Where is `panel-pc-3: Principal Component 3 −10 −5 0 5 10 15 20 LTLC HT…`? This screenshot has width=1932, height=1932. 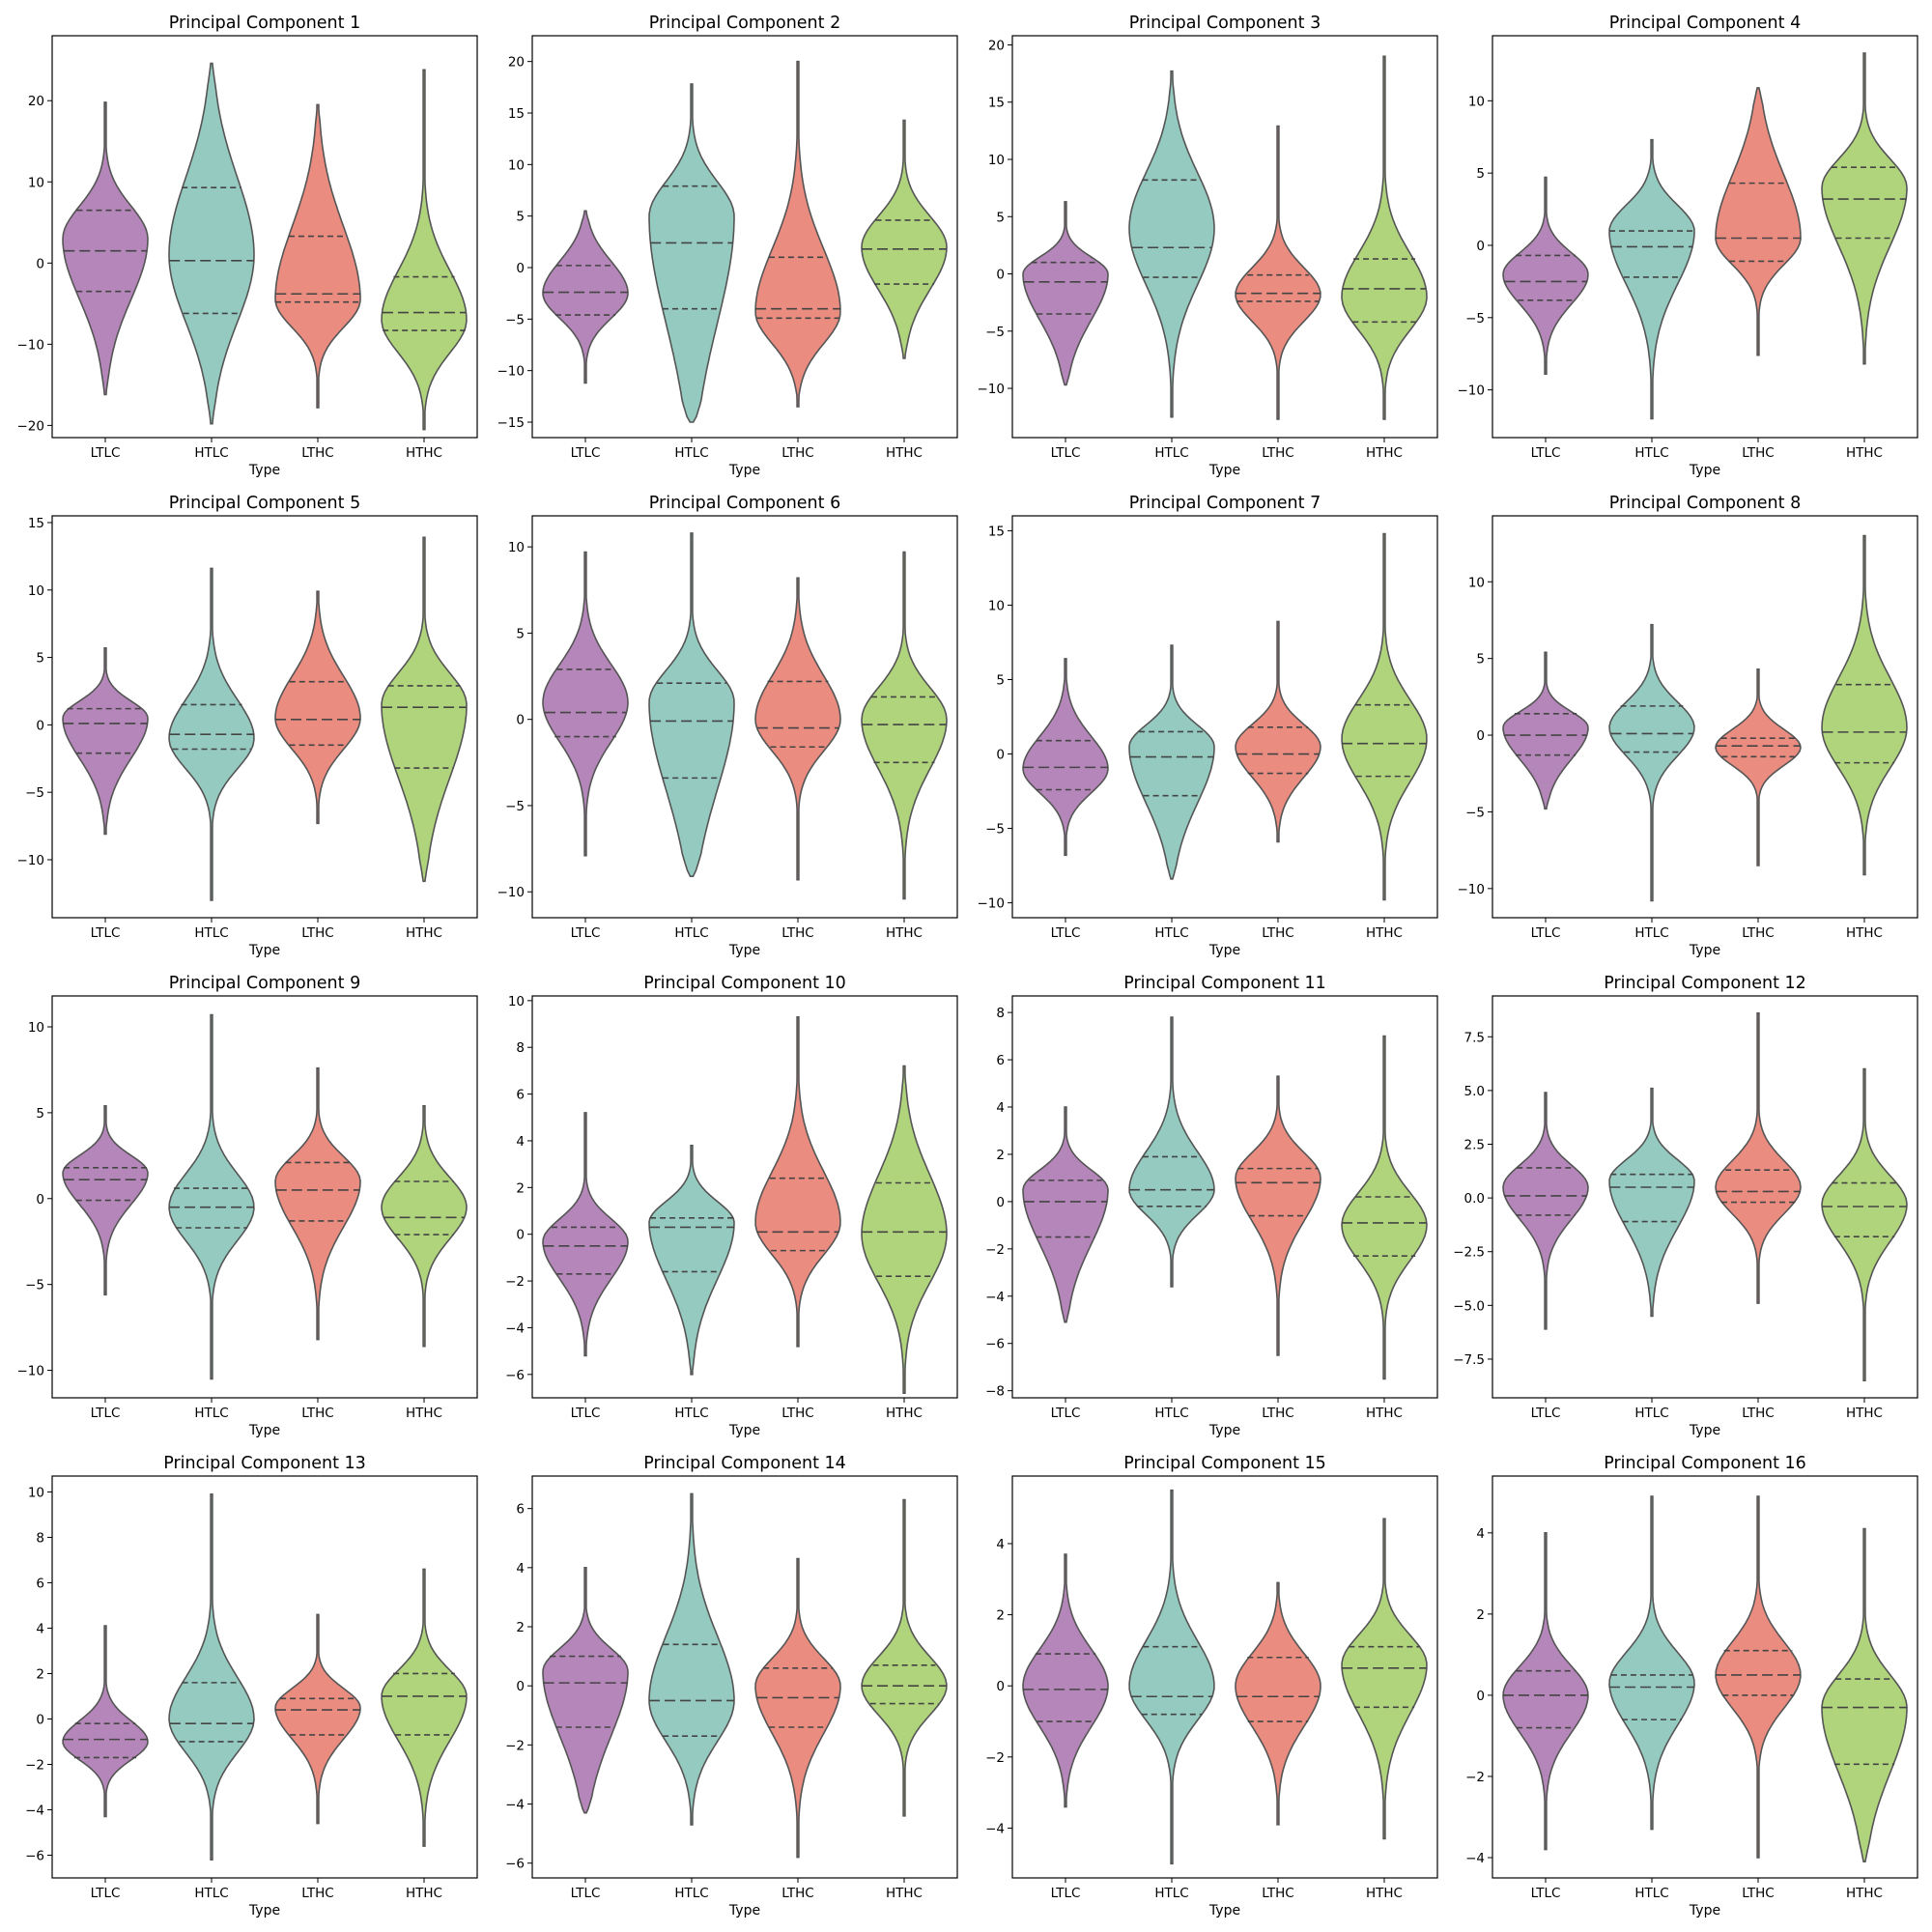
panel-pc-3: Principal Component 3 −10 −5 0 5 10 15 20 LTLC HT… is located at coordinates (1208, 246).